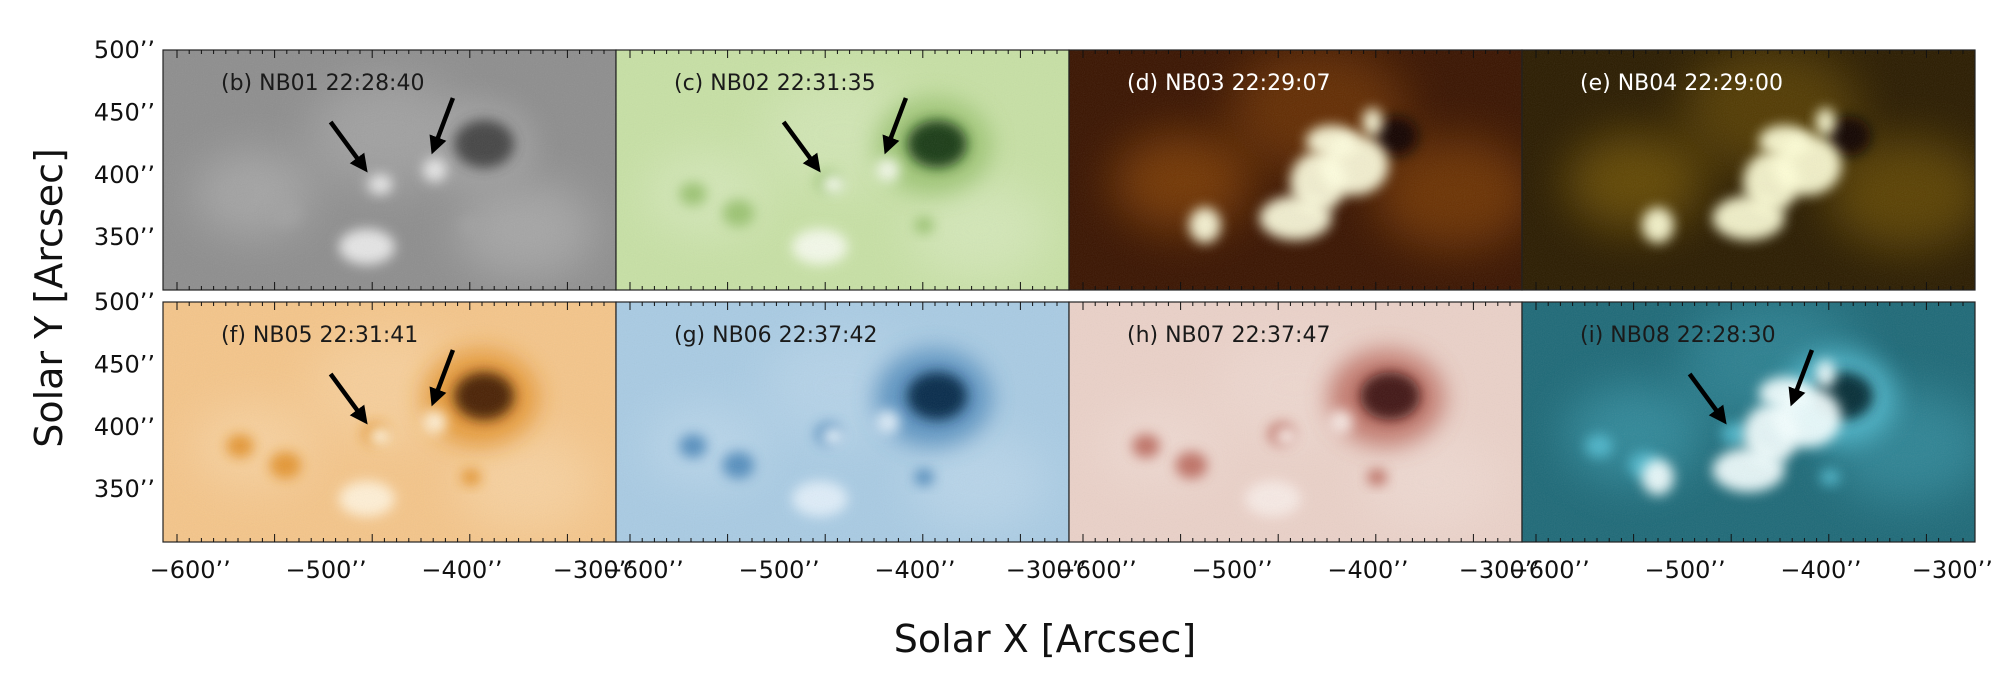 The width and height of the screenshot is (2000, 674). I want to click on image-panel: (d) NB03 22:29:07, so click(1295, 170).